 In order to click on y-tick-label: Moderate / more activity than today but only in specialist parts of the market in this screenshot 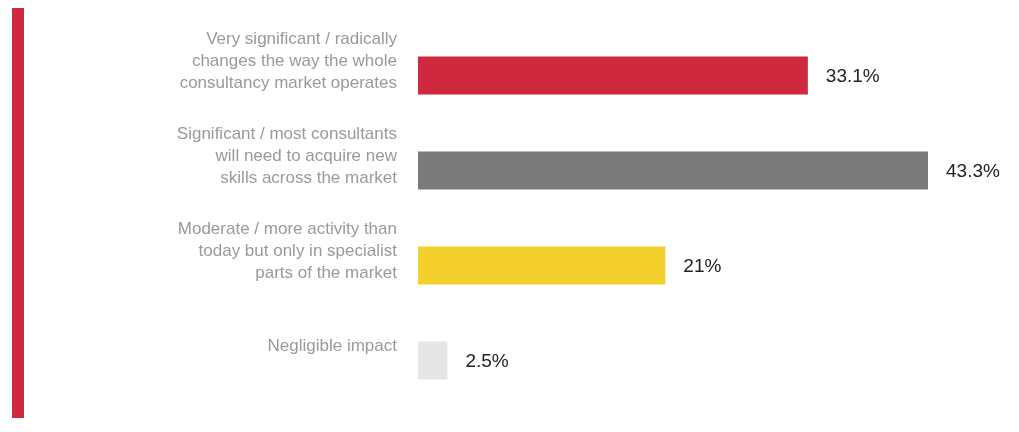, I will do `click(287, 250)`.